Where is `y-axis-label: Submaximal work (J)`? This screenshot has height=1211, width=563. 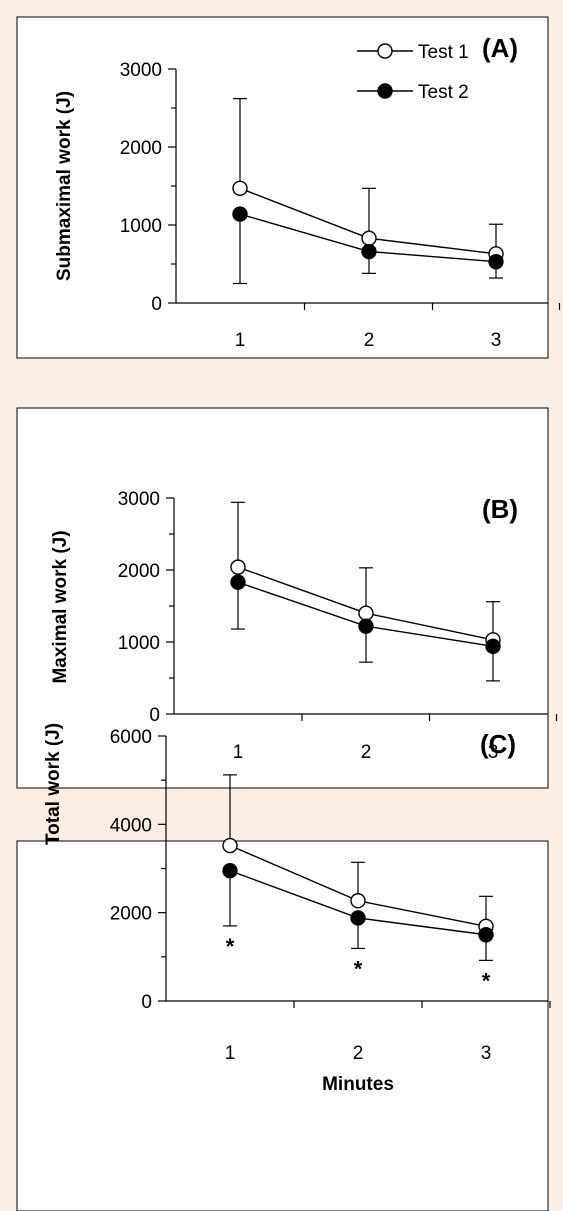 y-axis-label: Submaximal work (J) is located at coordinates (64, 186).